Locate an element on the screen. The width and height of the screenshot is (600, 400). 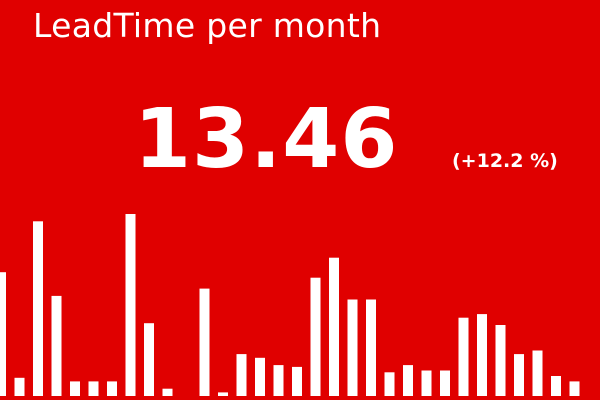
kpi-value: 13.46 is located at coordinates (266, 139).